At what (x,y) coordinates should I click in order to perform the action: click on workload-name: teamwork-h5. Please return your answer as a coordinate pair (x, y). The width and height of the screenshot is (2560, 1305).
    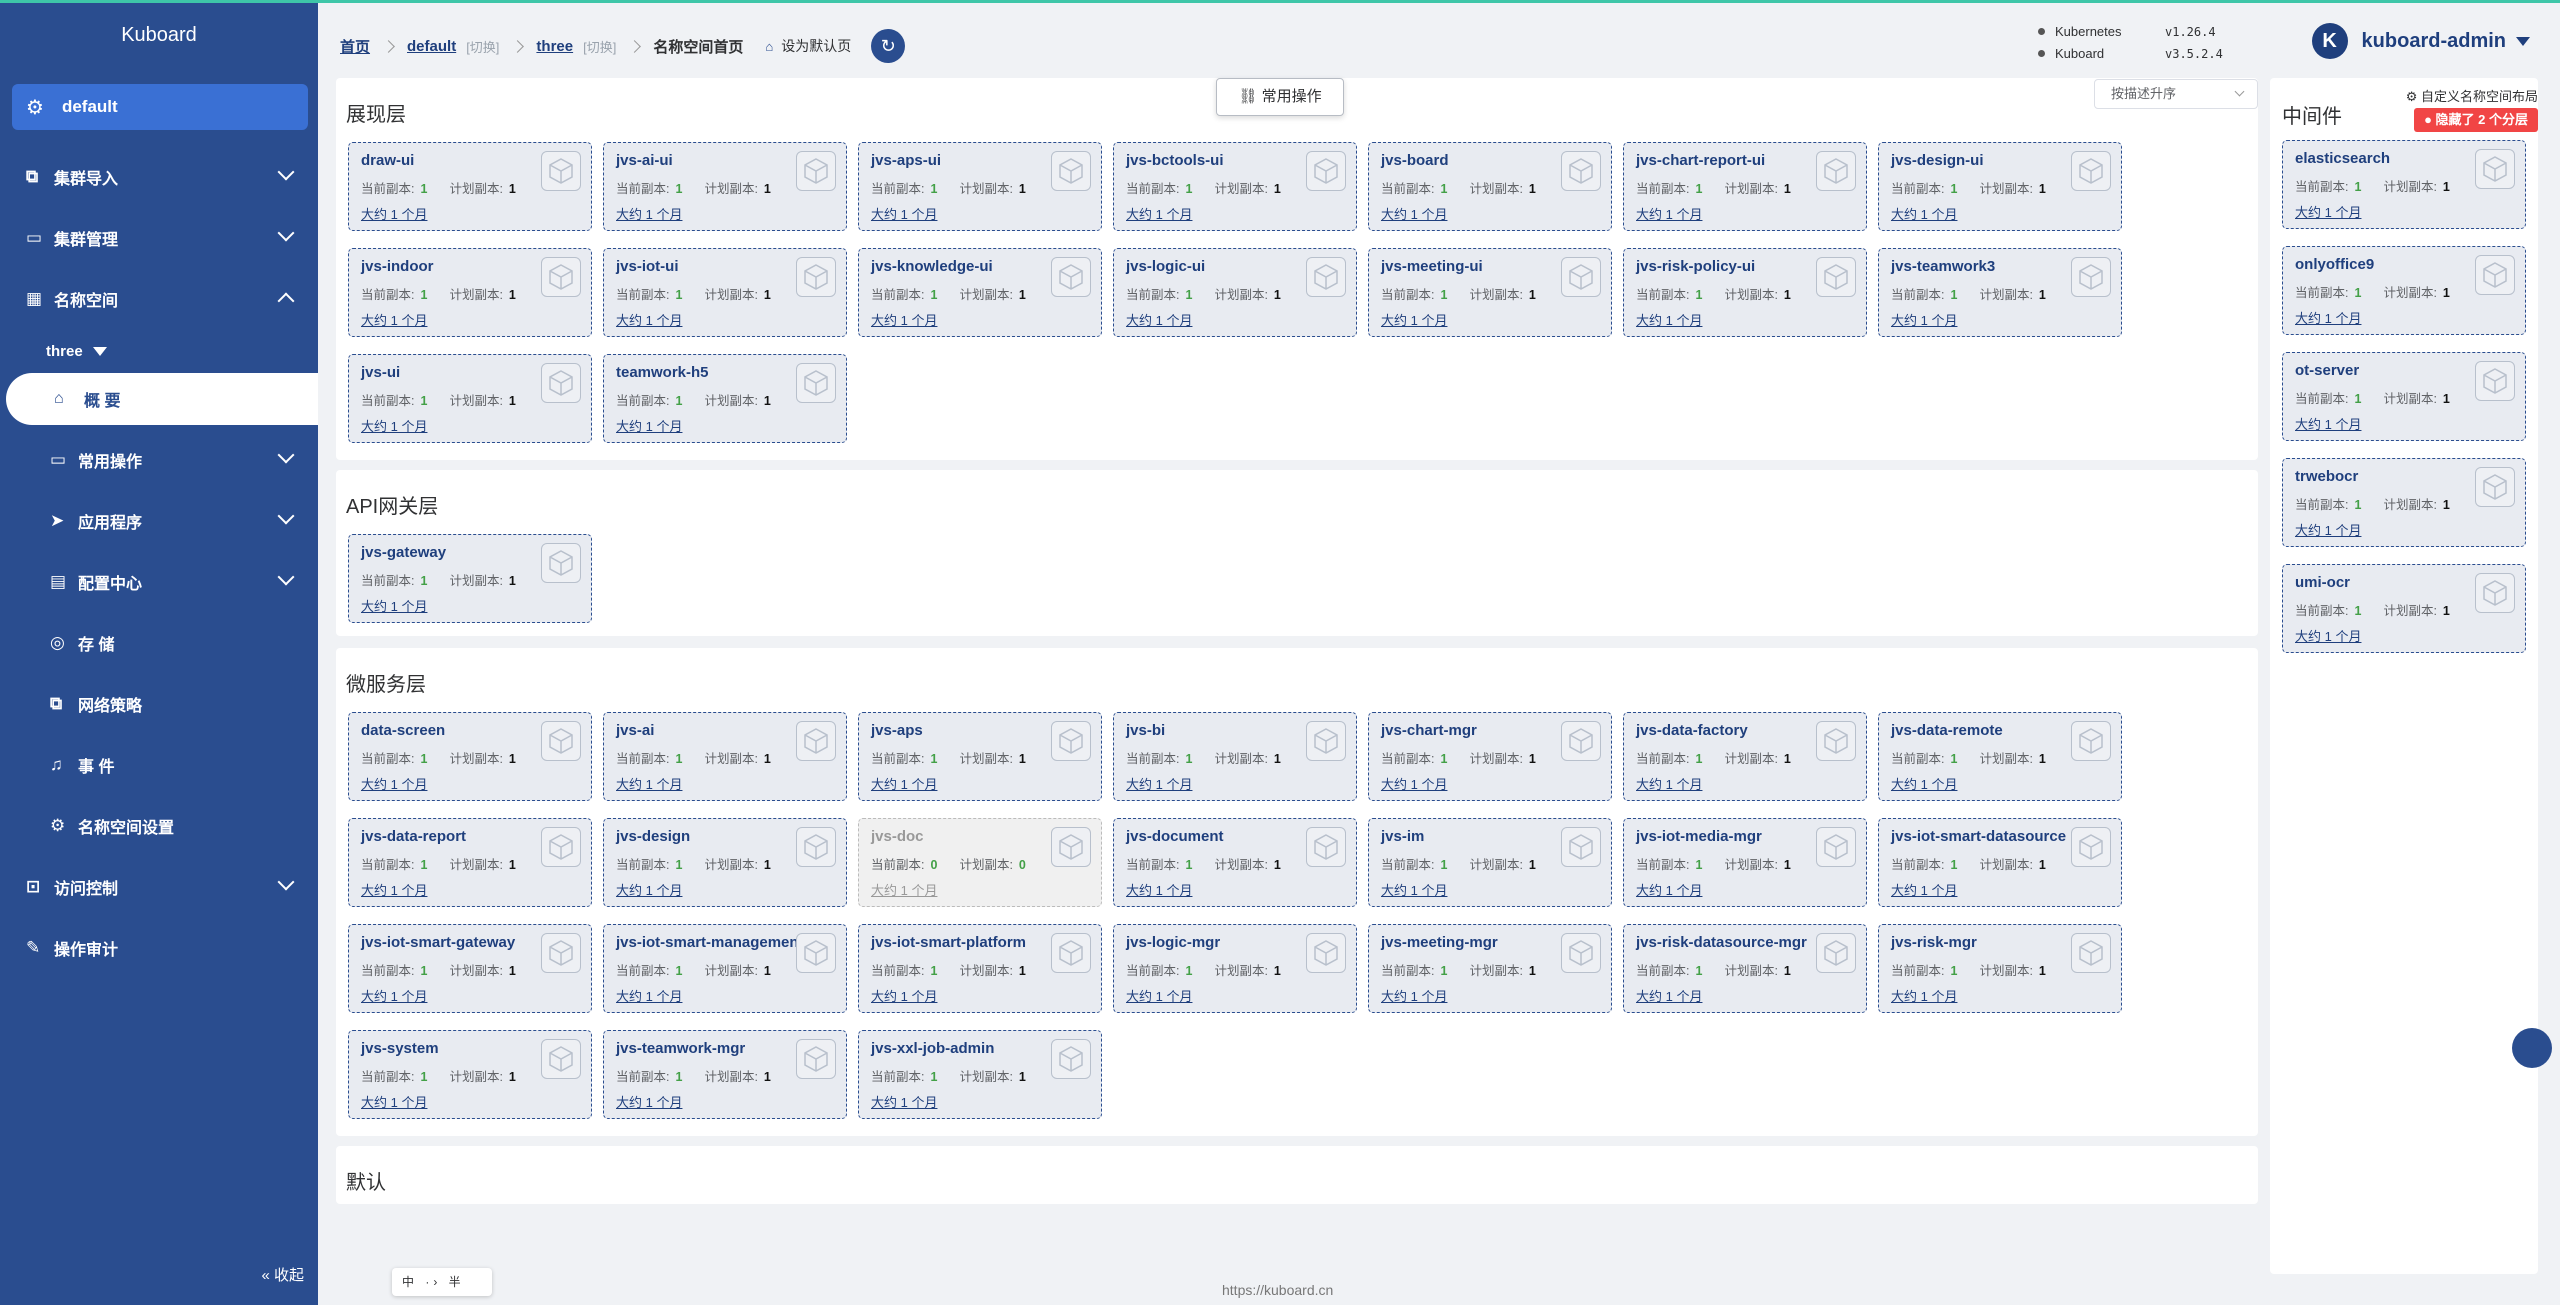
    Looking at the image, I should click on (662, 372).